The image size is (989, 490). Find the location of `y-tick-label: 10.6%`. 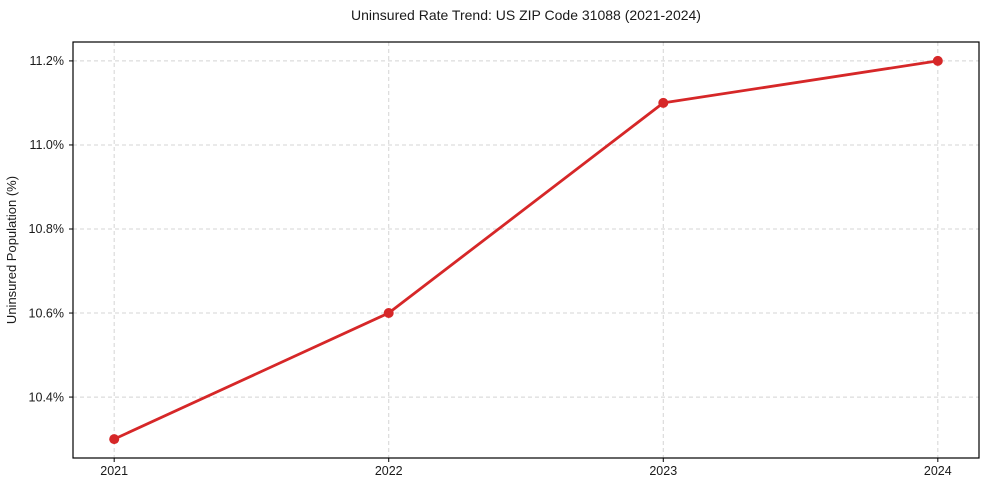

y-tick-label: 10.6% is located at coordinates (46, 313).